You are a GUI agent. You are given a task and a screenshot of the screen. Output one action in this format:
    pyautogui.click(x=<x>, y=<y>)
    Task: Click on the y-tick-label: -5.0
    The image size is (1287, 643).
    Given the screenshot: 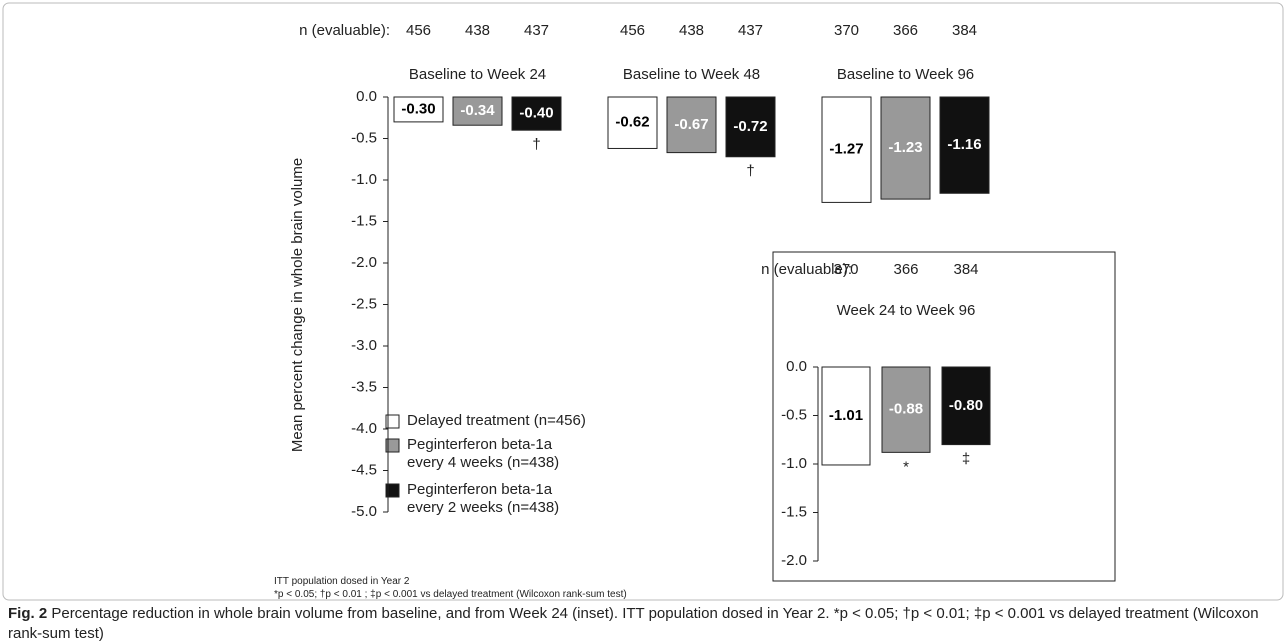 What is the action you would take?
    pyautogui.click(x=364, y=511)
    